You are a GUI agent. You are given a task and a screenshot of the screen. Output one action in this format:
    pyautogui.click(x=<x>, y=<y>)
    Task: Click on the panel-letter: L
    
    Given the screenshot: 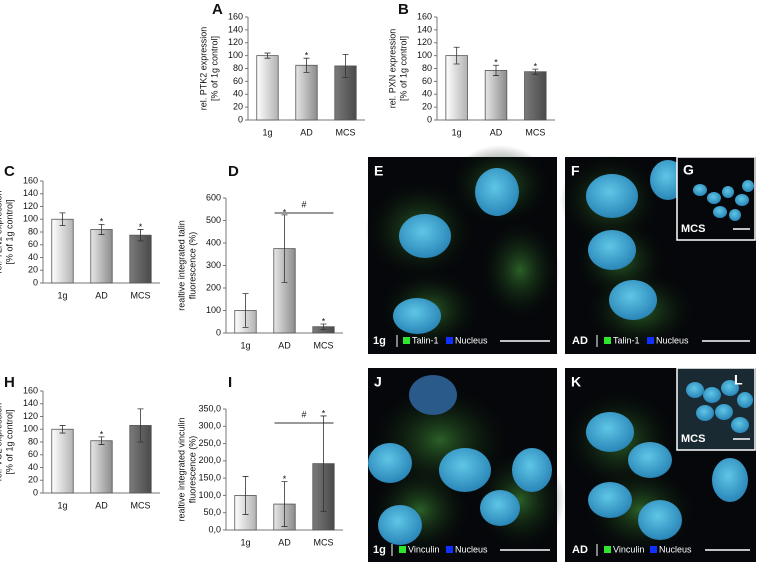 What is the action you would take?
    pyautogui.click(x=738, y=380)
    